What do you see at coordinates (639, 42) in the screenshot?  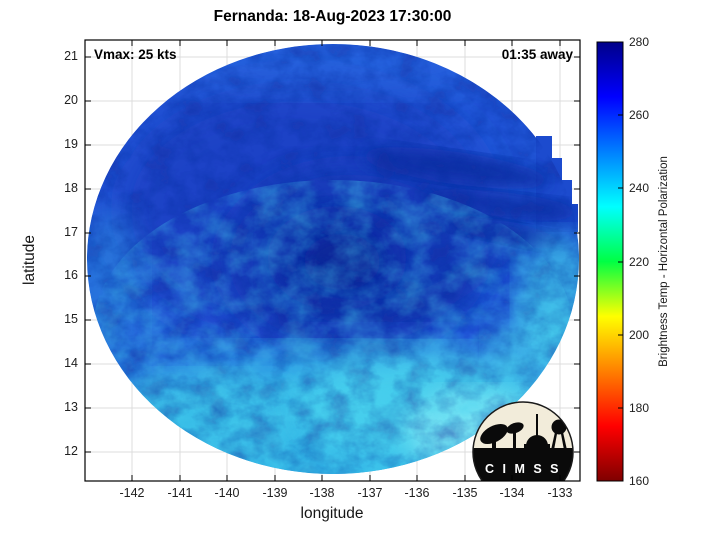 I see `colorbar-tick-label: 280` at bounding box center [639, 42].